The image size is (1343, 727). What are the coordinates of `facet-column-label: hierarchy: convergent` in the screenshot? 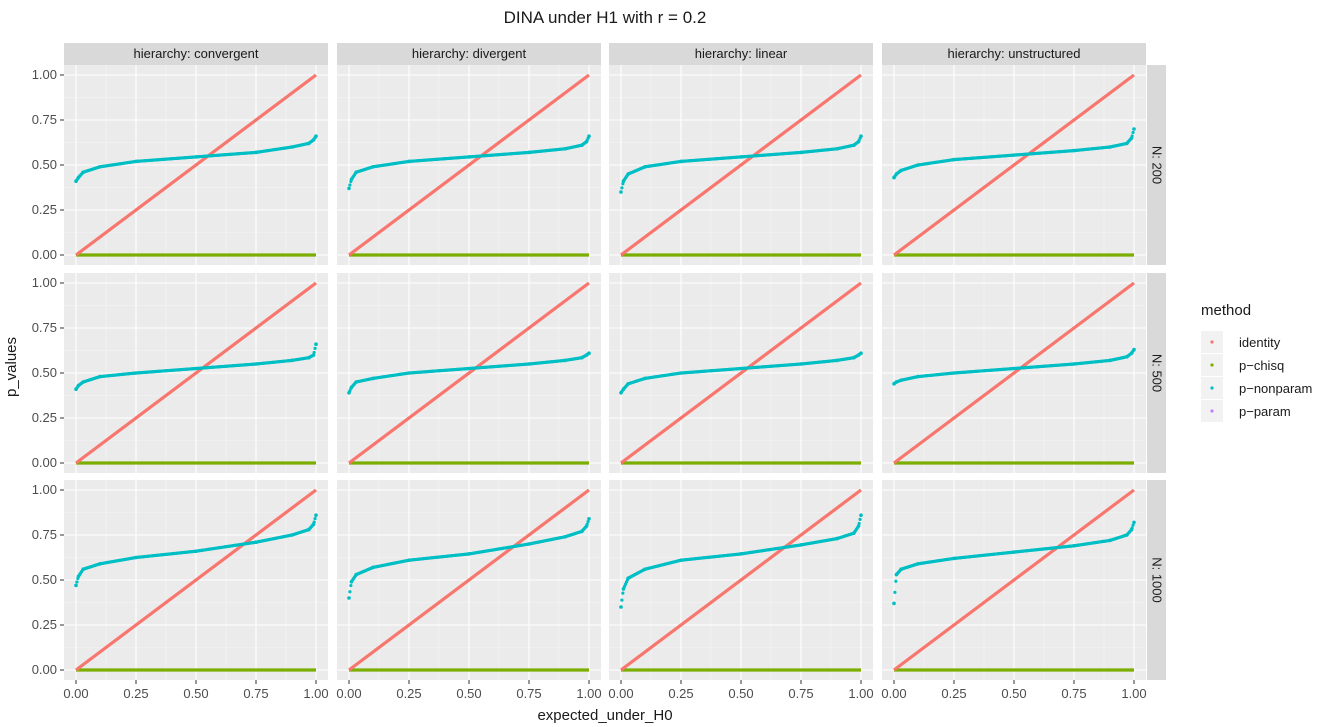 It's located at (195, 53).